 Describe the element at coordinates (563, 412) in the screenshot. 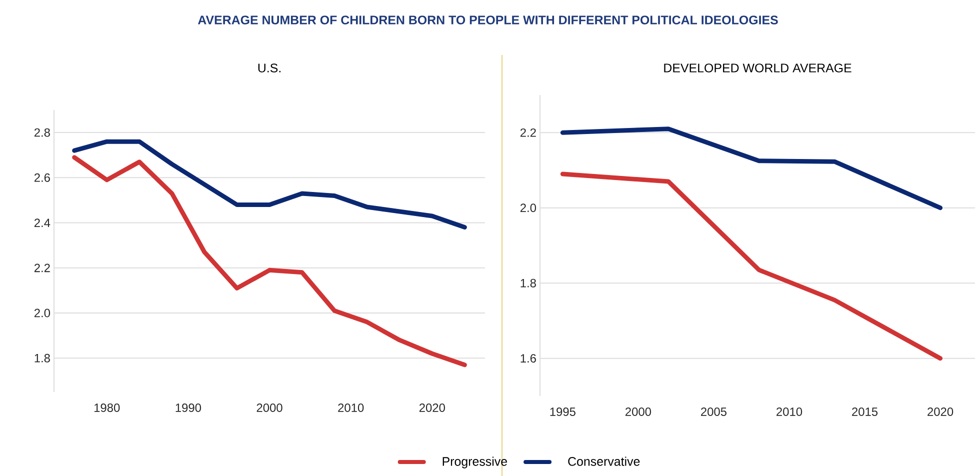

I see `x-tick-label: 1995` at that location.